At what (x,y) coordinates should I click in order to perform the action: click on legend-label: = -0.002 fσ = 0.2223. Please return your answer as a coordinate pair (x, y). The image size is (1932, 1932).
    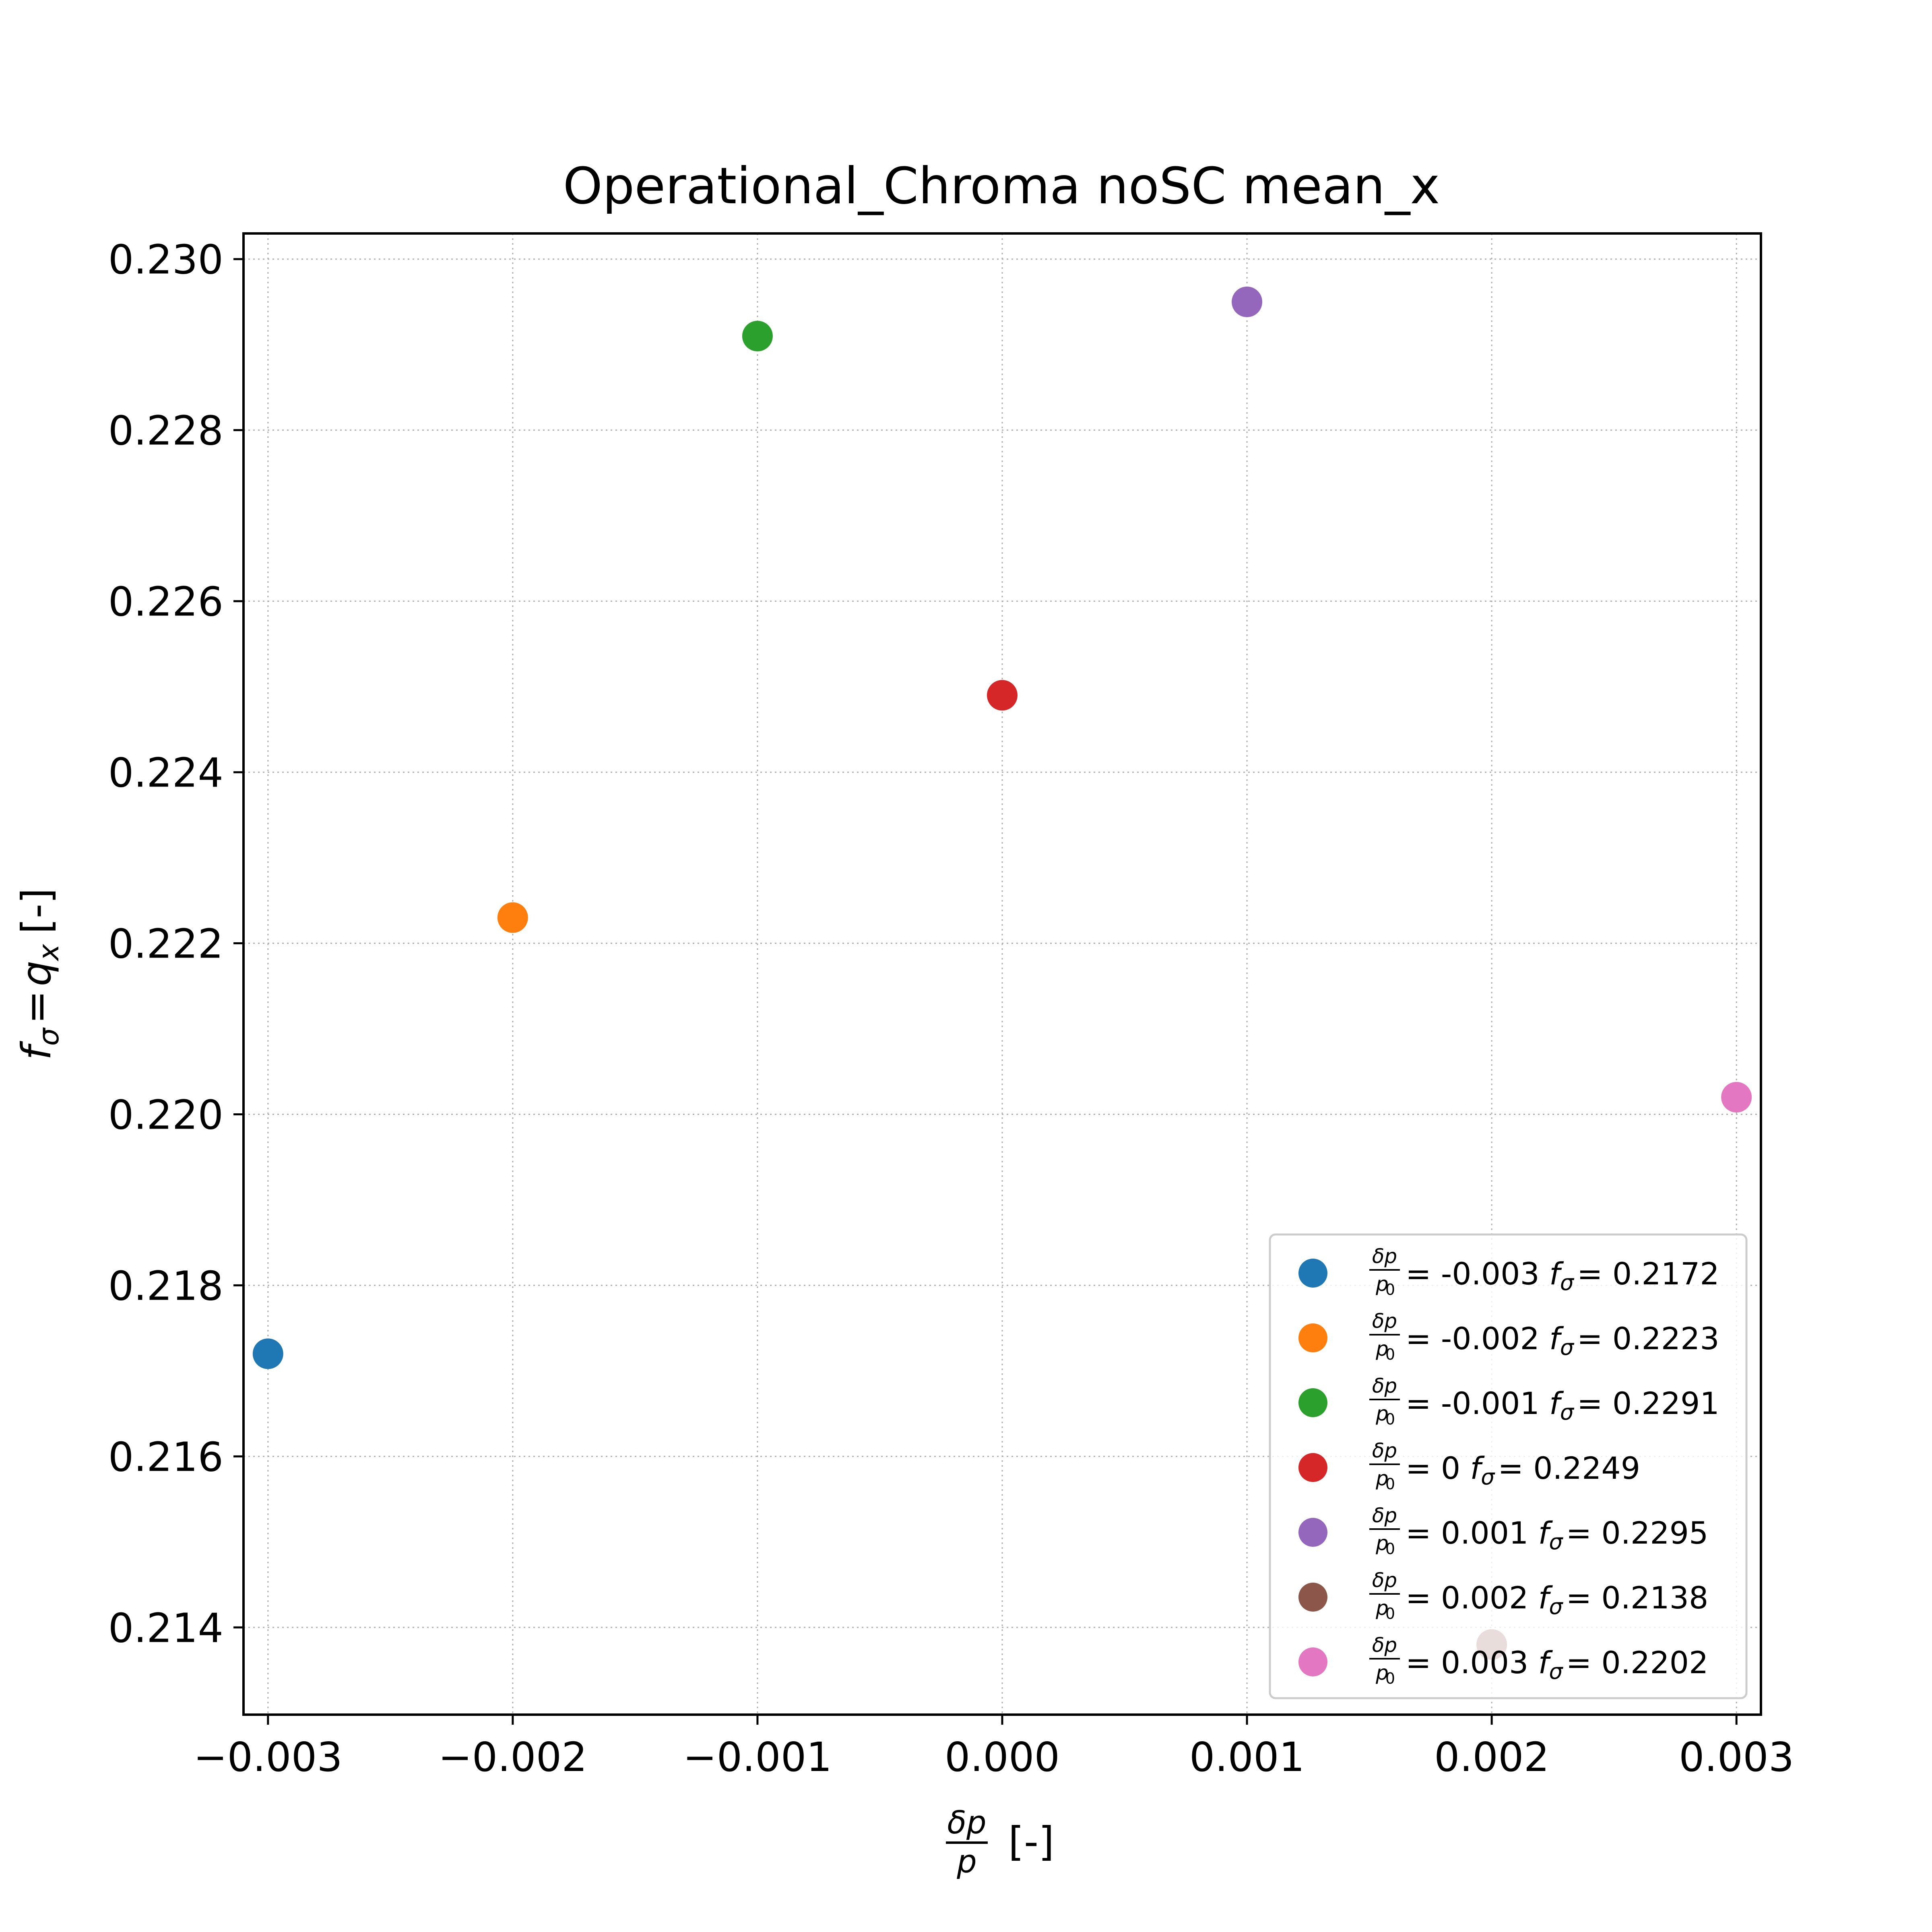
    Looking at the image, I should click on (1562, 1340).